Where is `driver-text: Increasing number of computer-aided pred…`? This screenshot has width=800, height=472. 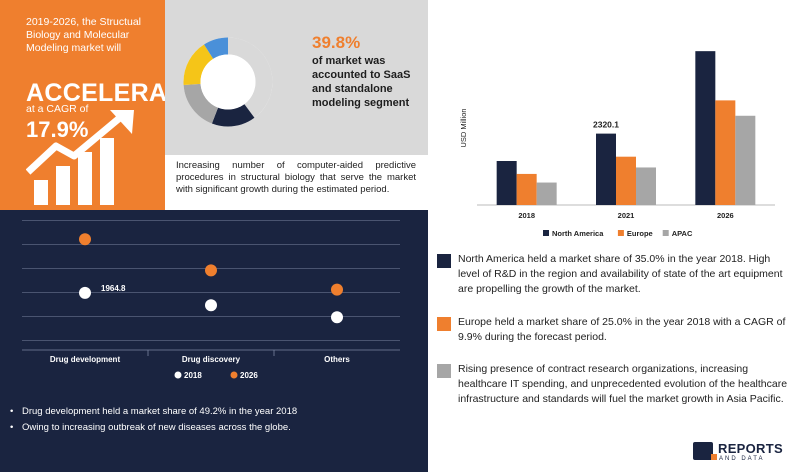 driver-text: Increasing number of computer-aided pred… is located at coordinates (296, 177).